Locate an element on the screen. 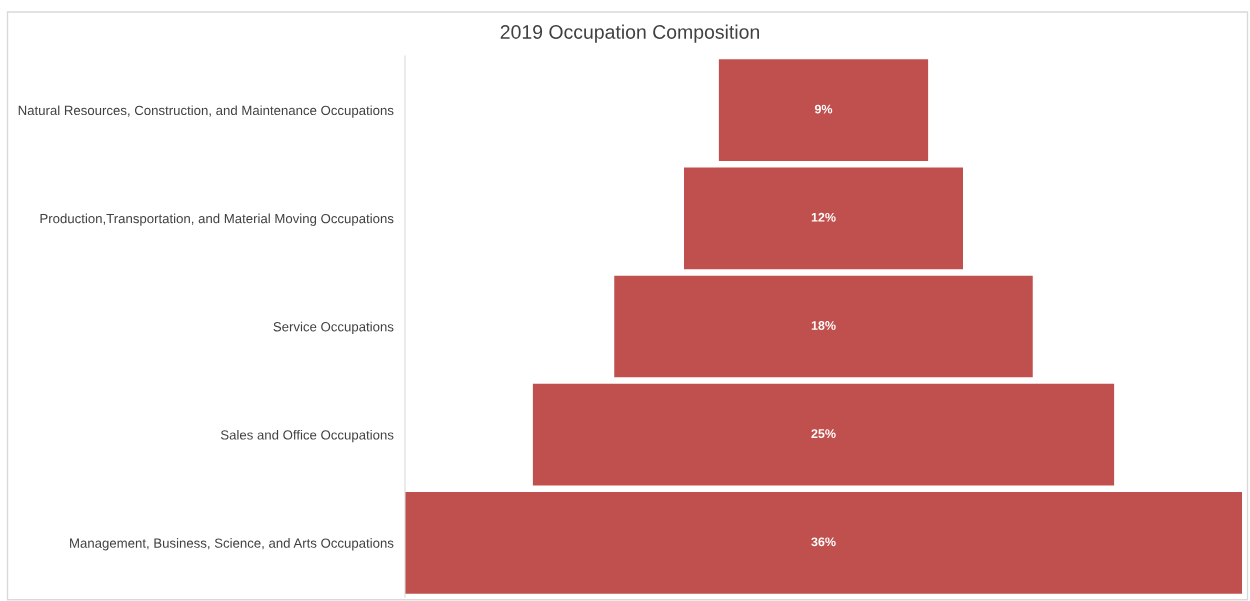 This screenshot has height=601, width=1250. data-label: 9% is located at coordinates (823, 109).